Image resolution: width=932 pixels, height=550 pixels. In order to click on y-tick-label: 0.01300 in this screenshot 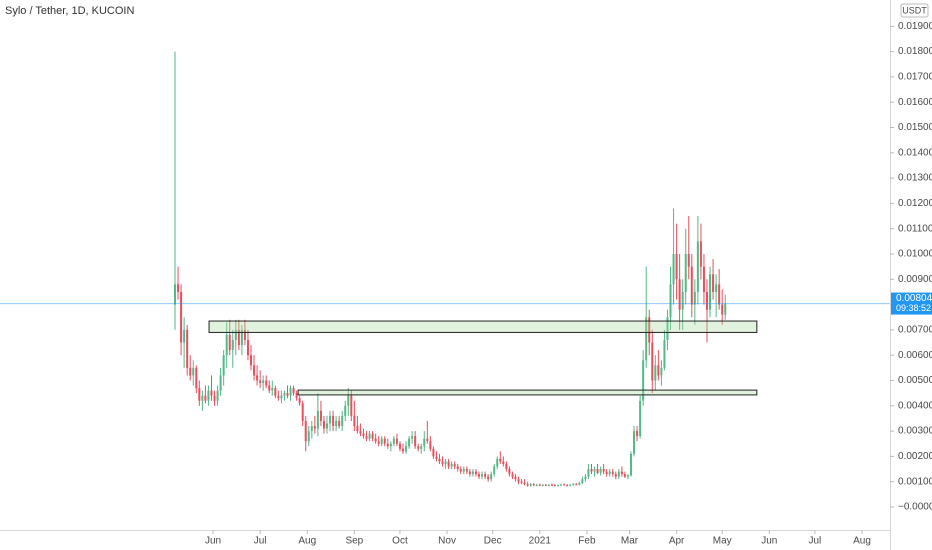, I will do `click(915, 178)`.